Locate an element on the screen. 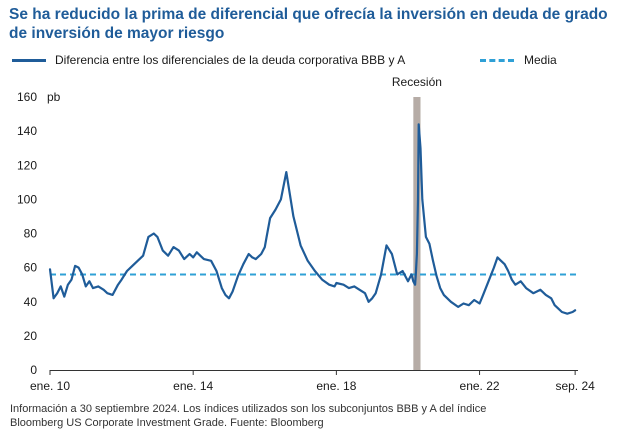  y-axis-unit-label: pb is located at coordinates (54, 97).